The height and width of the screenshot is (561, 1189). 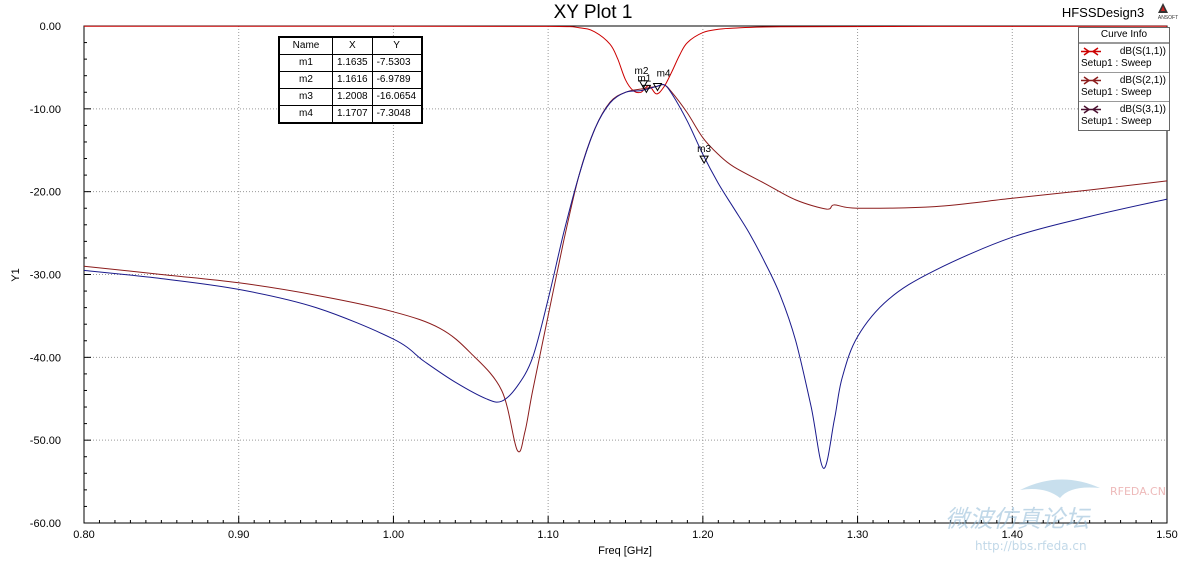 I want to click on legend-curve-name: dB(S(2,1)), so click(x=1142, y=80).